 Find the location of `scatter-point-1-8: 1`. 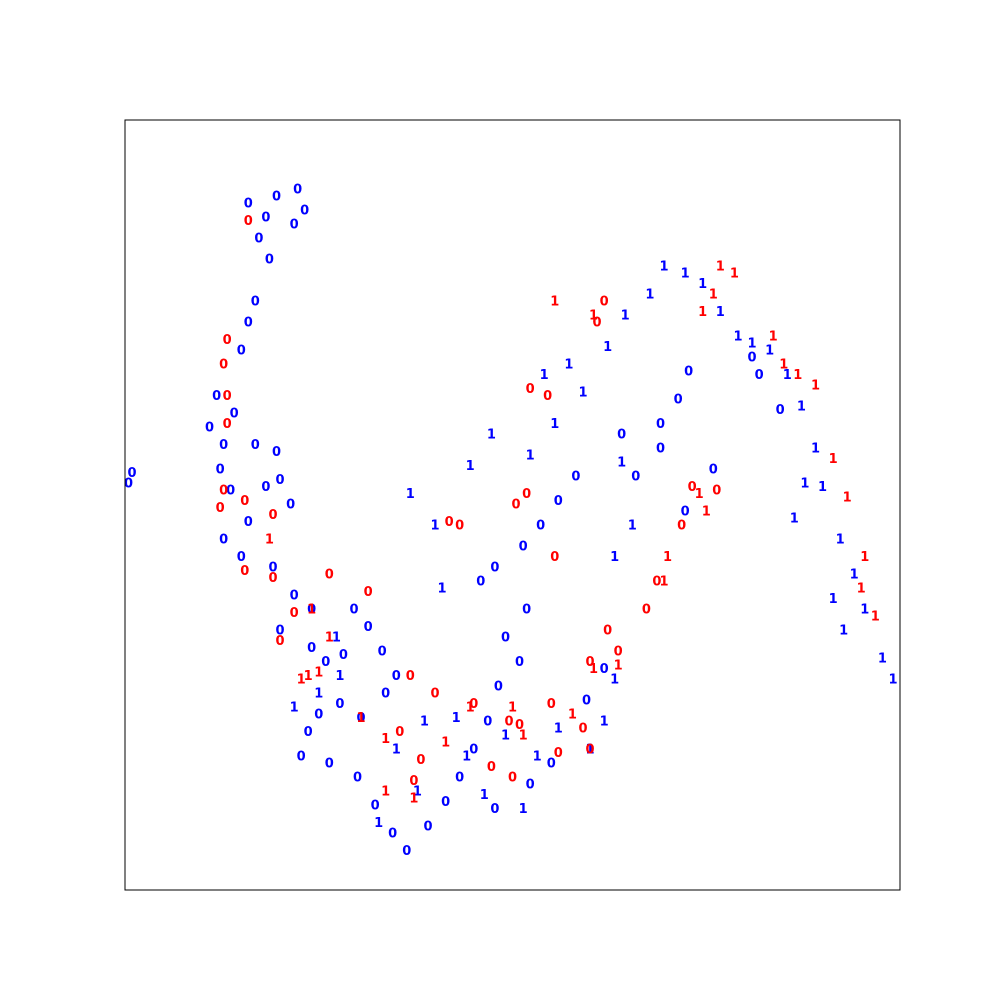

scatter-point-1-8: 1 is located at coordinates (663, 267).